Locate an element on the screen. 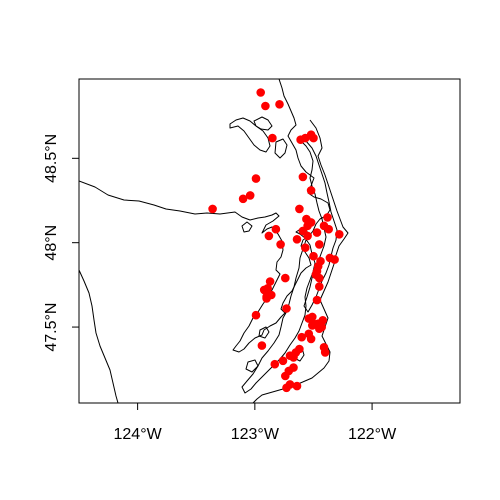 This screenshot has height=500, width=500. y-tick-label: 48.5°N is located at coordinates (51, 158).